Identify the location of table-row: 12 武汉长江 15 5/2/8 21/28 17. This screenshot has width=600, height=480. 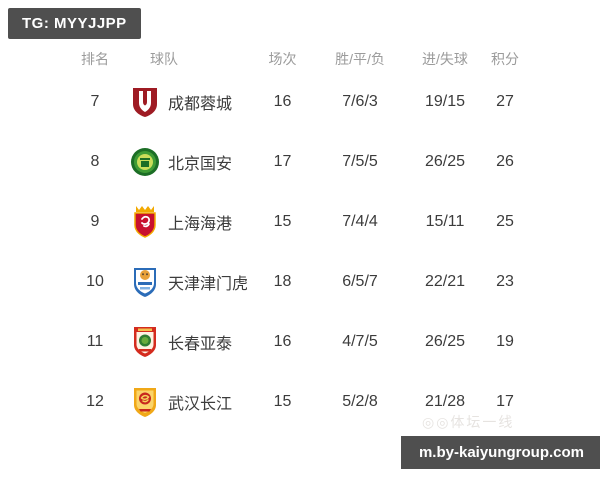
(300, 402).